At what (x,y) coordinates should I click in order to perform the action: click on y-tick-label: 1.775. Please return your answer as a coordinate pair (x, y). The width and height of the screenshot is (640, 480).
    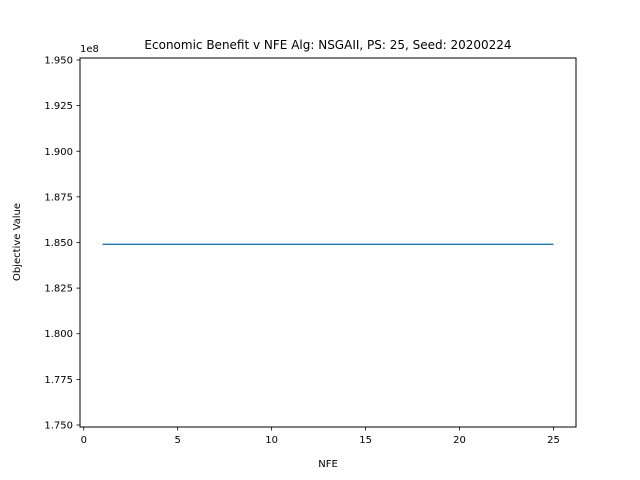
    Looking at the image, I should click on (58, 380).